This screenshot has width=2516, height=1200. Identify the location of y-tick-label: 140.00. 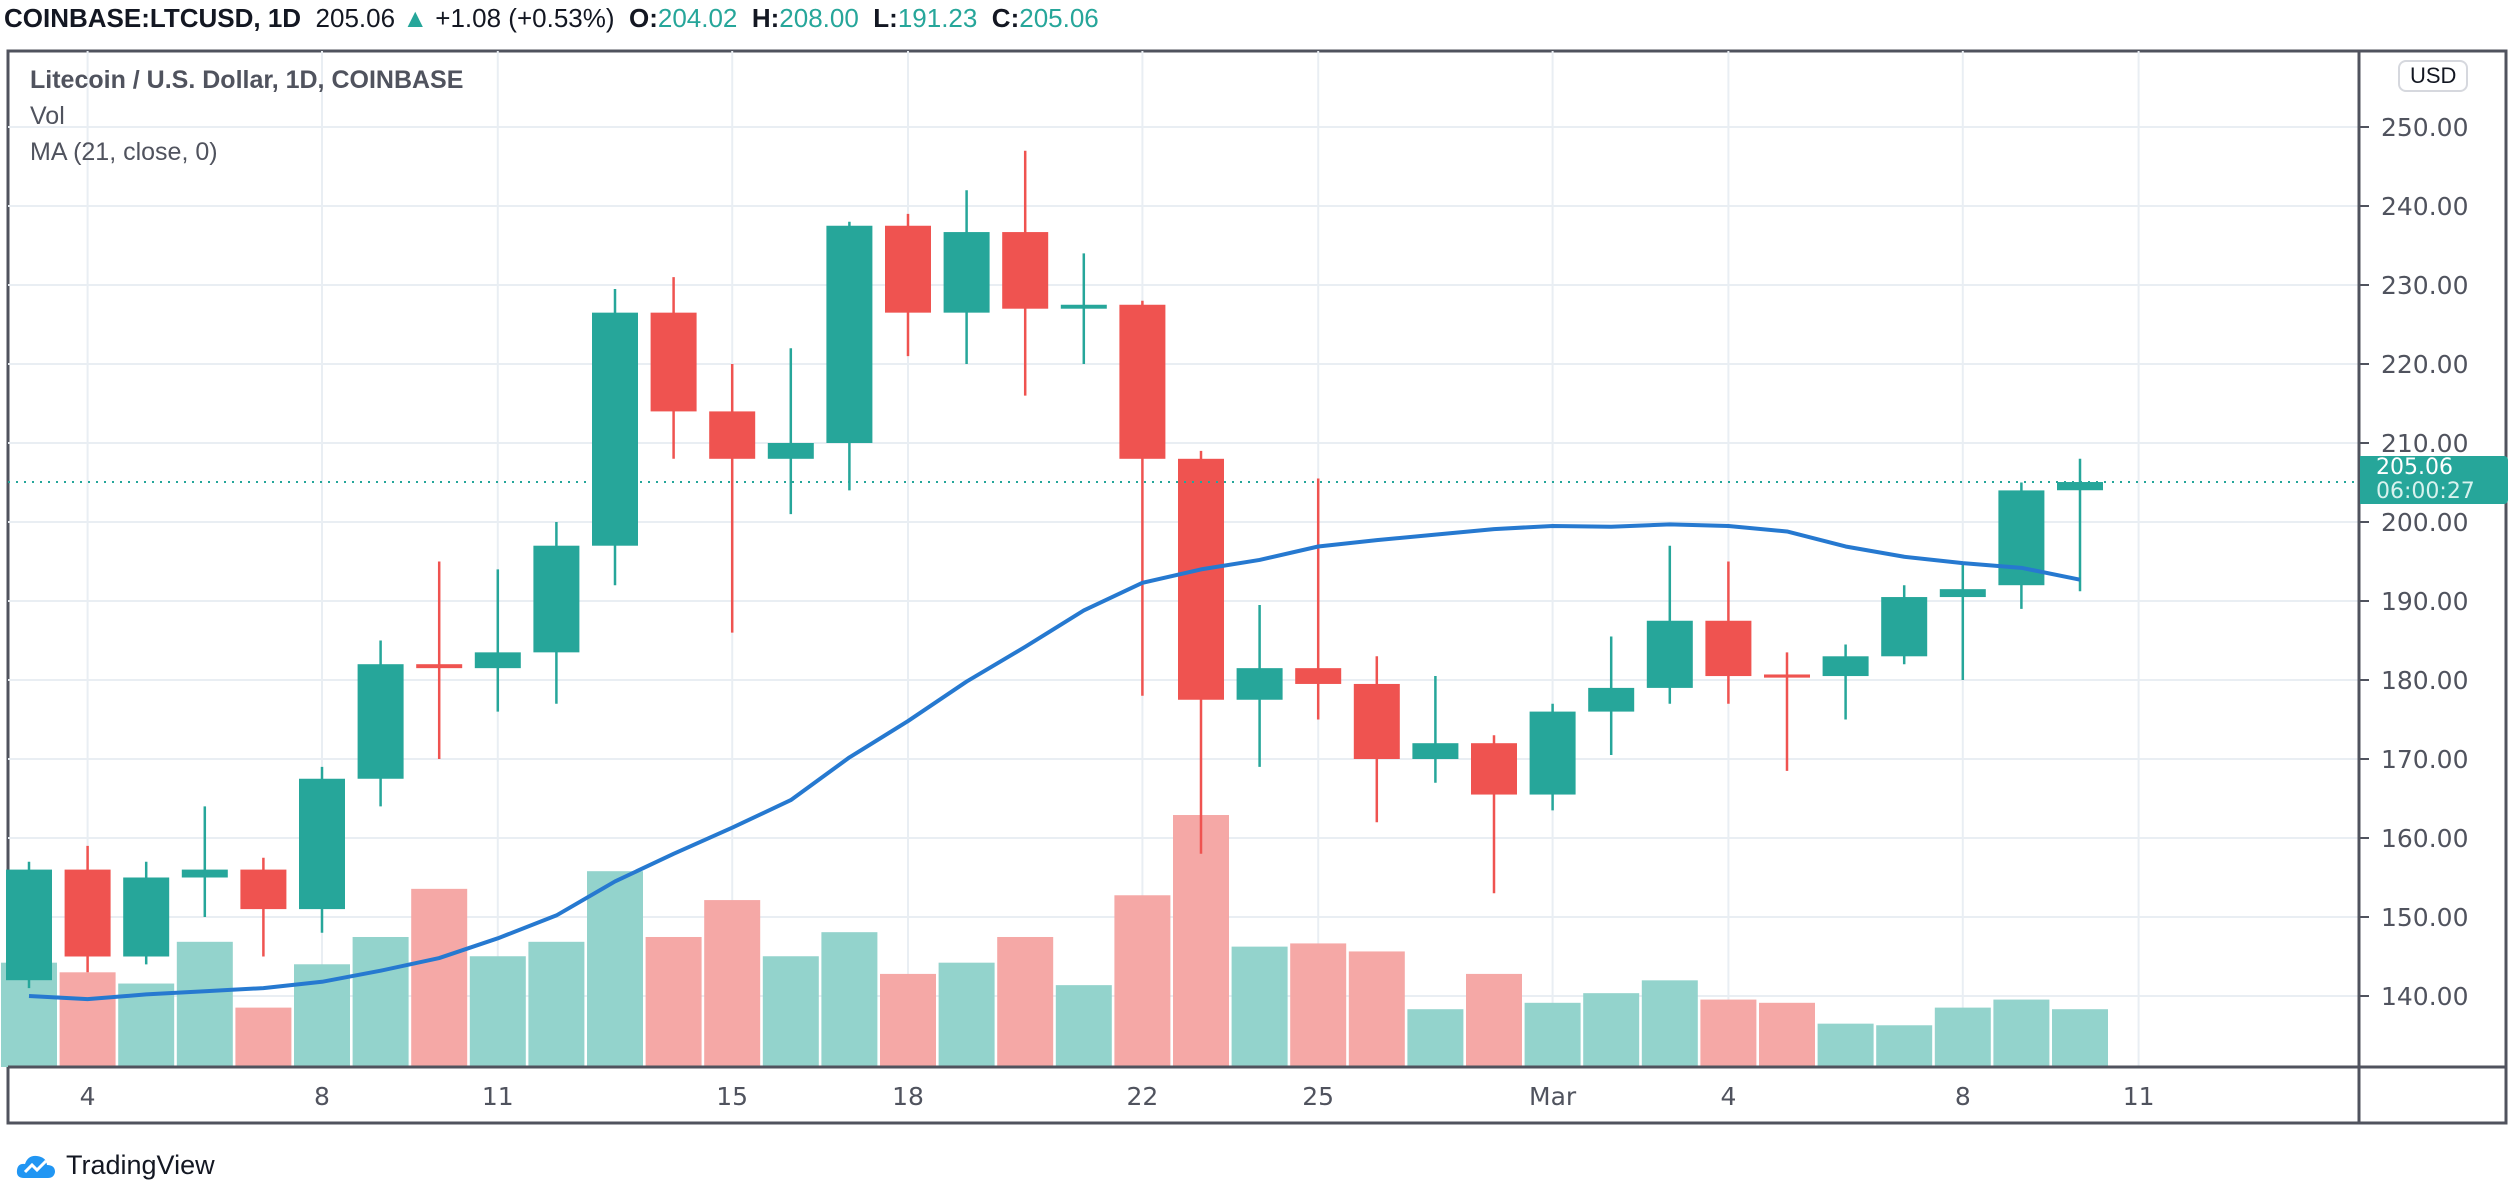
(2424, 996).